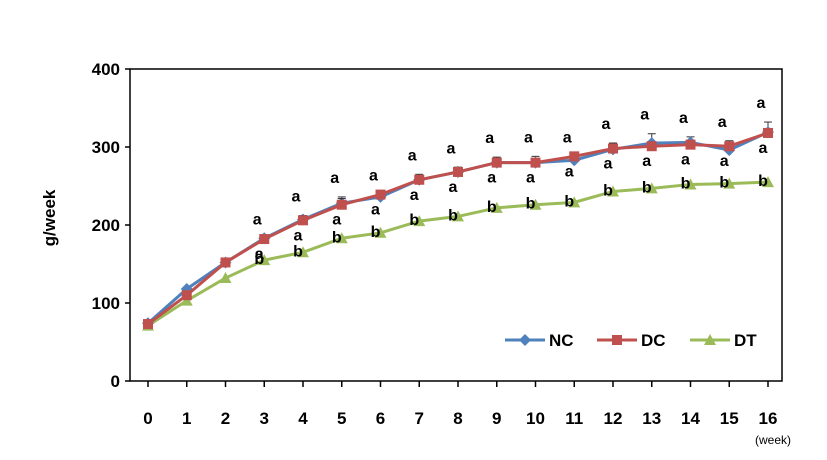  I want to click on legend-item-dt: DT, so click(723, 340).